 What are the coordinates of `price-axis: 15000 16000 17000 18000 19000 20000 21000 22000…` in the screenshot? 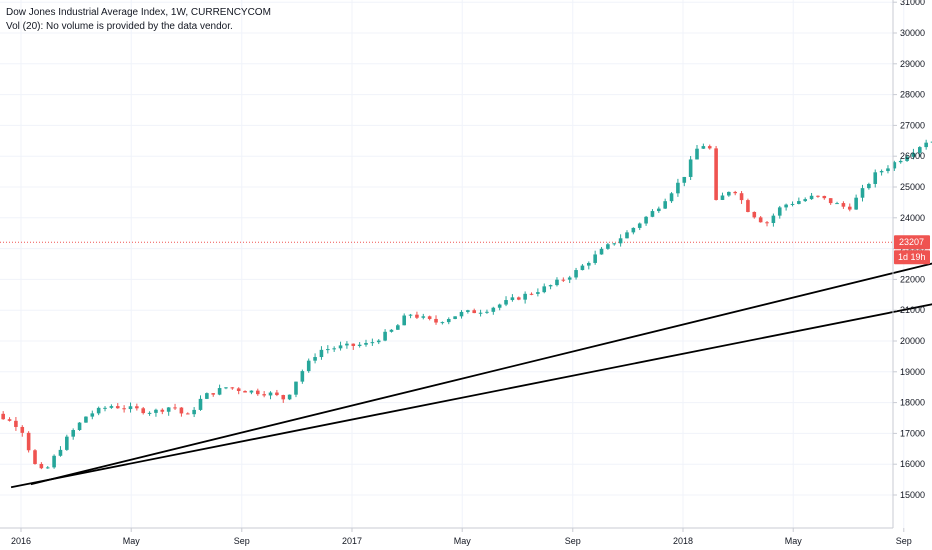 It's located at (909, 250).